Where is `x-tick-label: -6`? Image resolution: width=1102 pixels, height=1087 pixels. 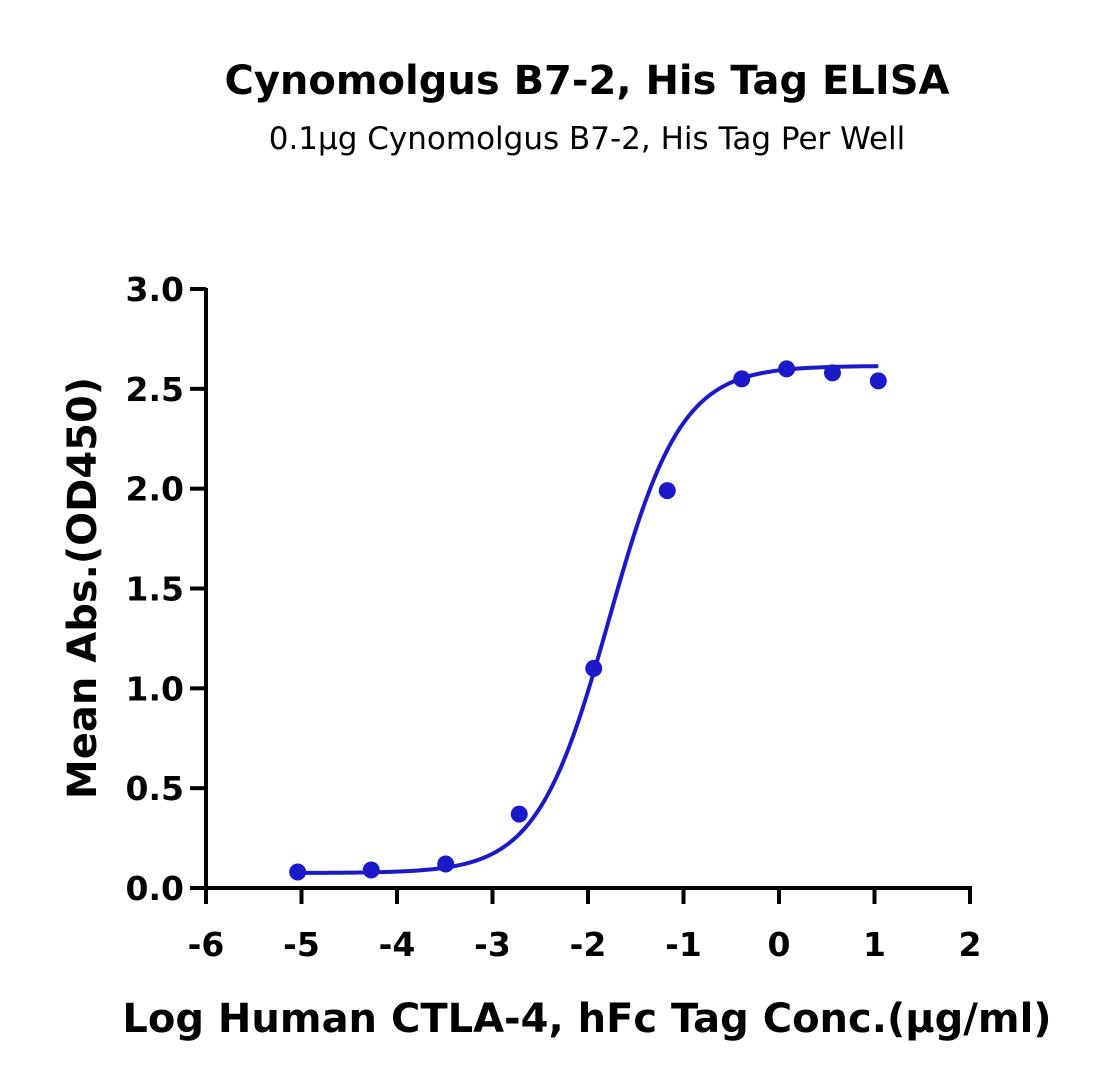 x-tick-label: -6 is located at coordinates (206, 944).